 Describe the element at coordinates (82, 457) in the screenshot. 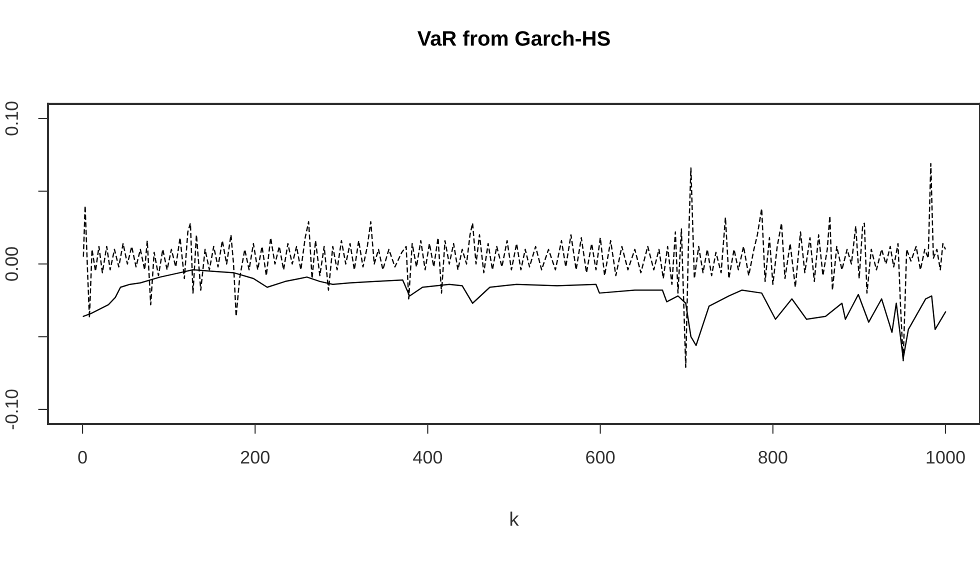

I see `x-tick-label: 0` at that location.